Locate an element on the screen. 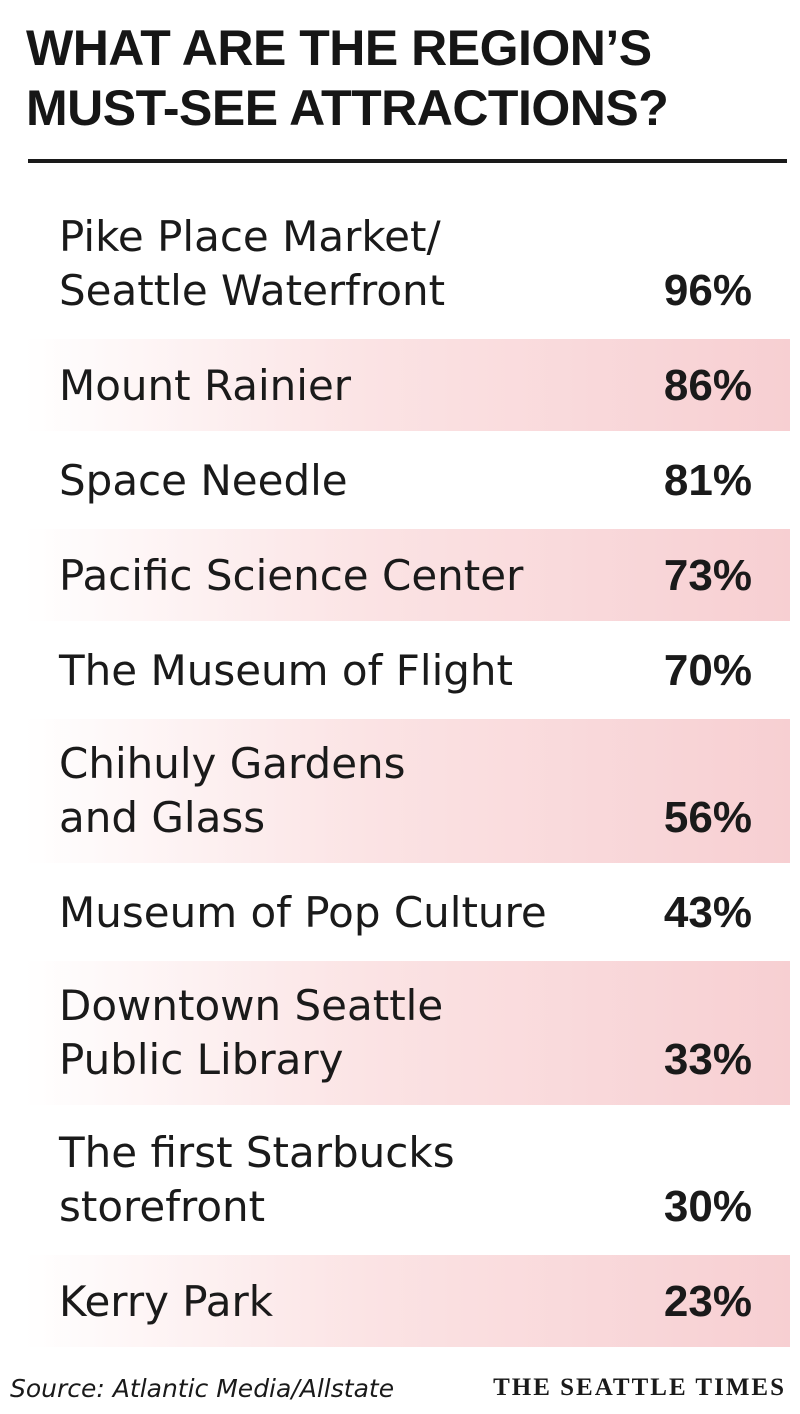 Image resolution: width=800 pixels, height=1414 pixels. row-value: 81% is located at coordinates (707, 480).